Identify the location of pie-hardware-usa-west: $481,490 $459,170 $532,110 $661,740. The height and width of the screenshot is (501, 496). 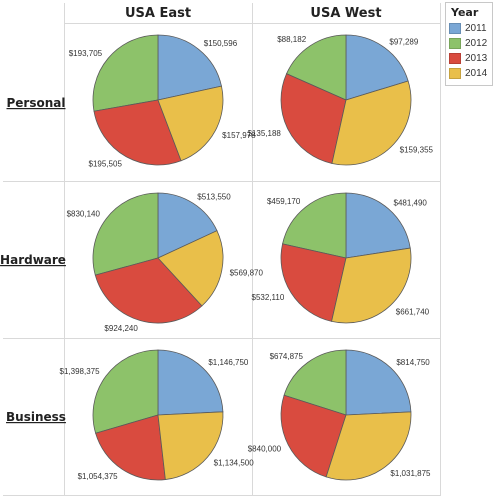
(341, 258).